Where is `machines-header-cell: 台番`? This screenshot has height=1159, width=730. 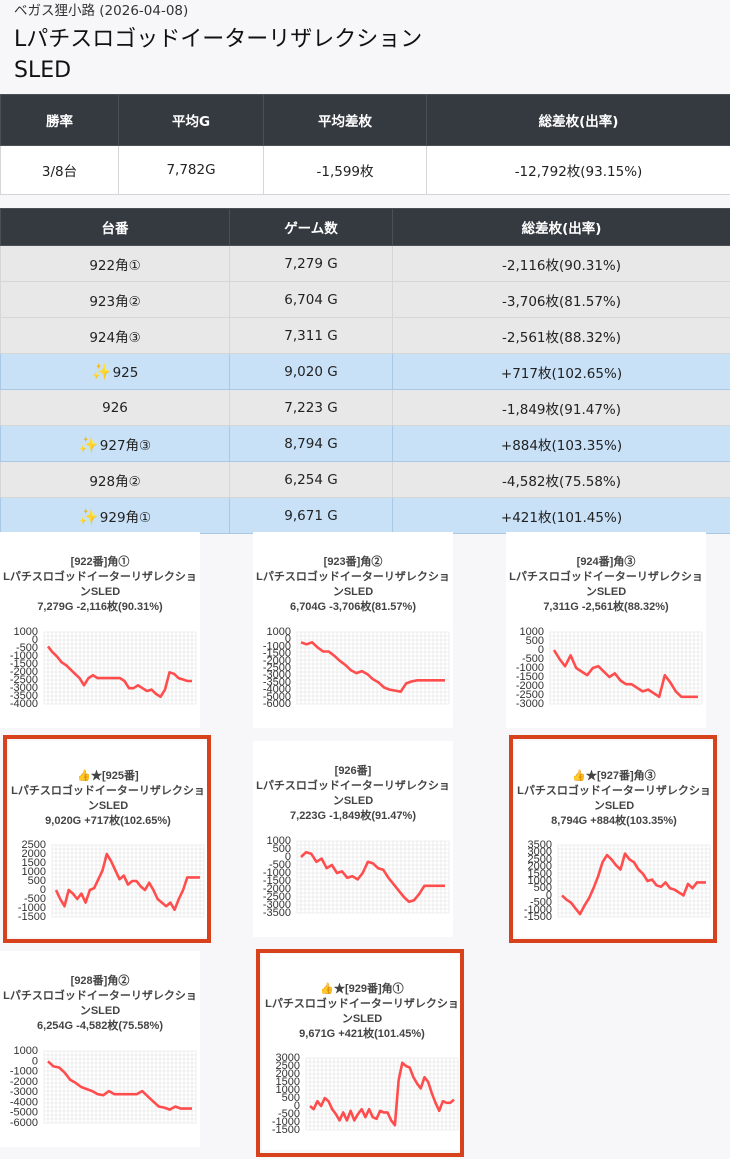
machines-header-cell: 台番 is located at coordinates (115, 227).